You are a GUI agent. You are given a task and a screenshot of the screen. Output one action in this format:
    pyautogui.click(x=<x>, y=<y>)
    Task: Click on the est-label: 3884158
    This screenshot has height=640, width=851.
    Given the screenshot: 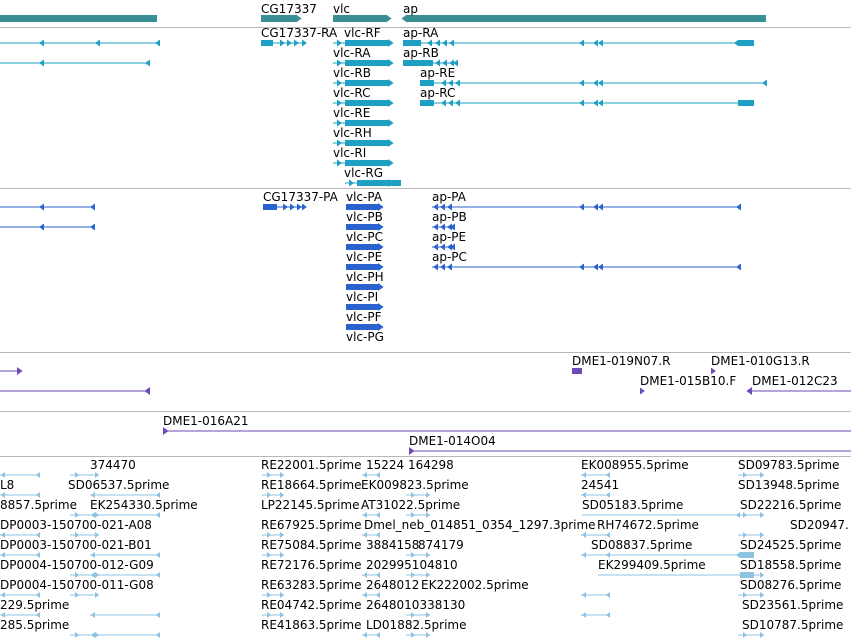 What is the action you would take?
    pyautogui.click(x=393, y=545)
    